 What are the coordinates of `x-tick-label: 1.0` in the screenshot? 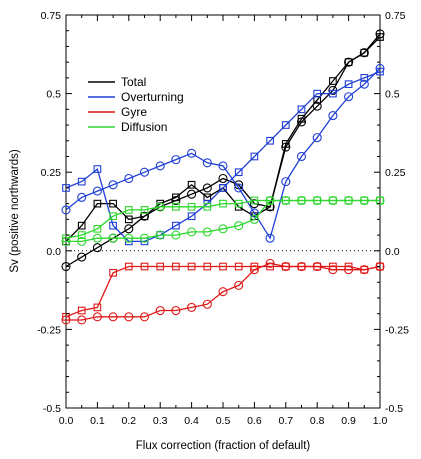 It's located at (380, 421).